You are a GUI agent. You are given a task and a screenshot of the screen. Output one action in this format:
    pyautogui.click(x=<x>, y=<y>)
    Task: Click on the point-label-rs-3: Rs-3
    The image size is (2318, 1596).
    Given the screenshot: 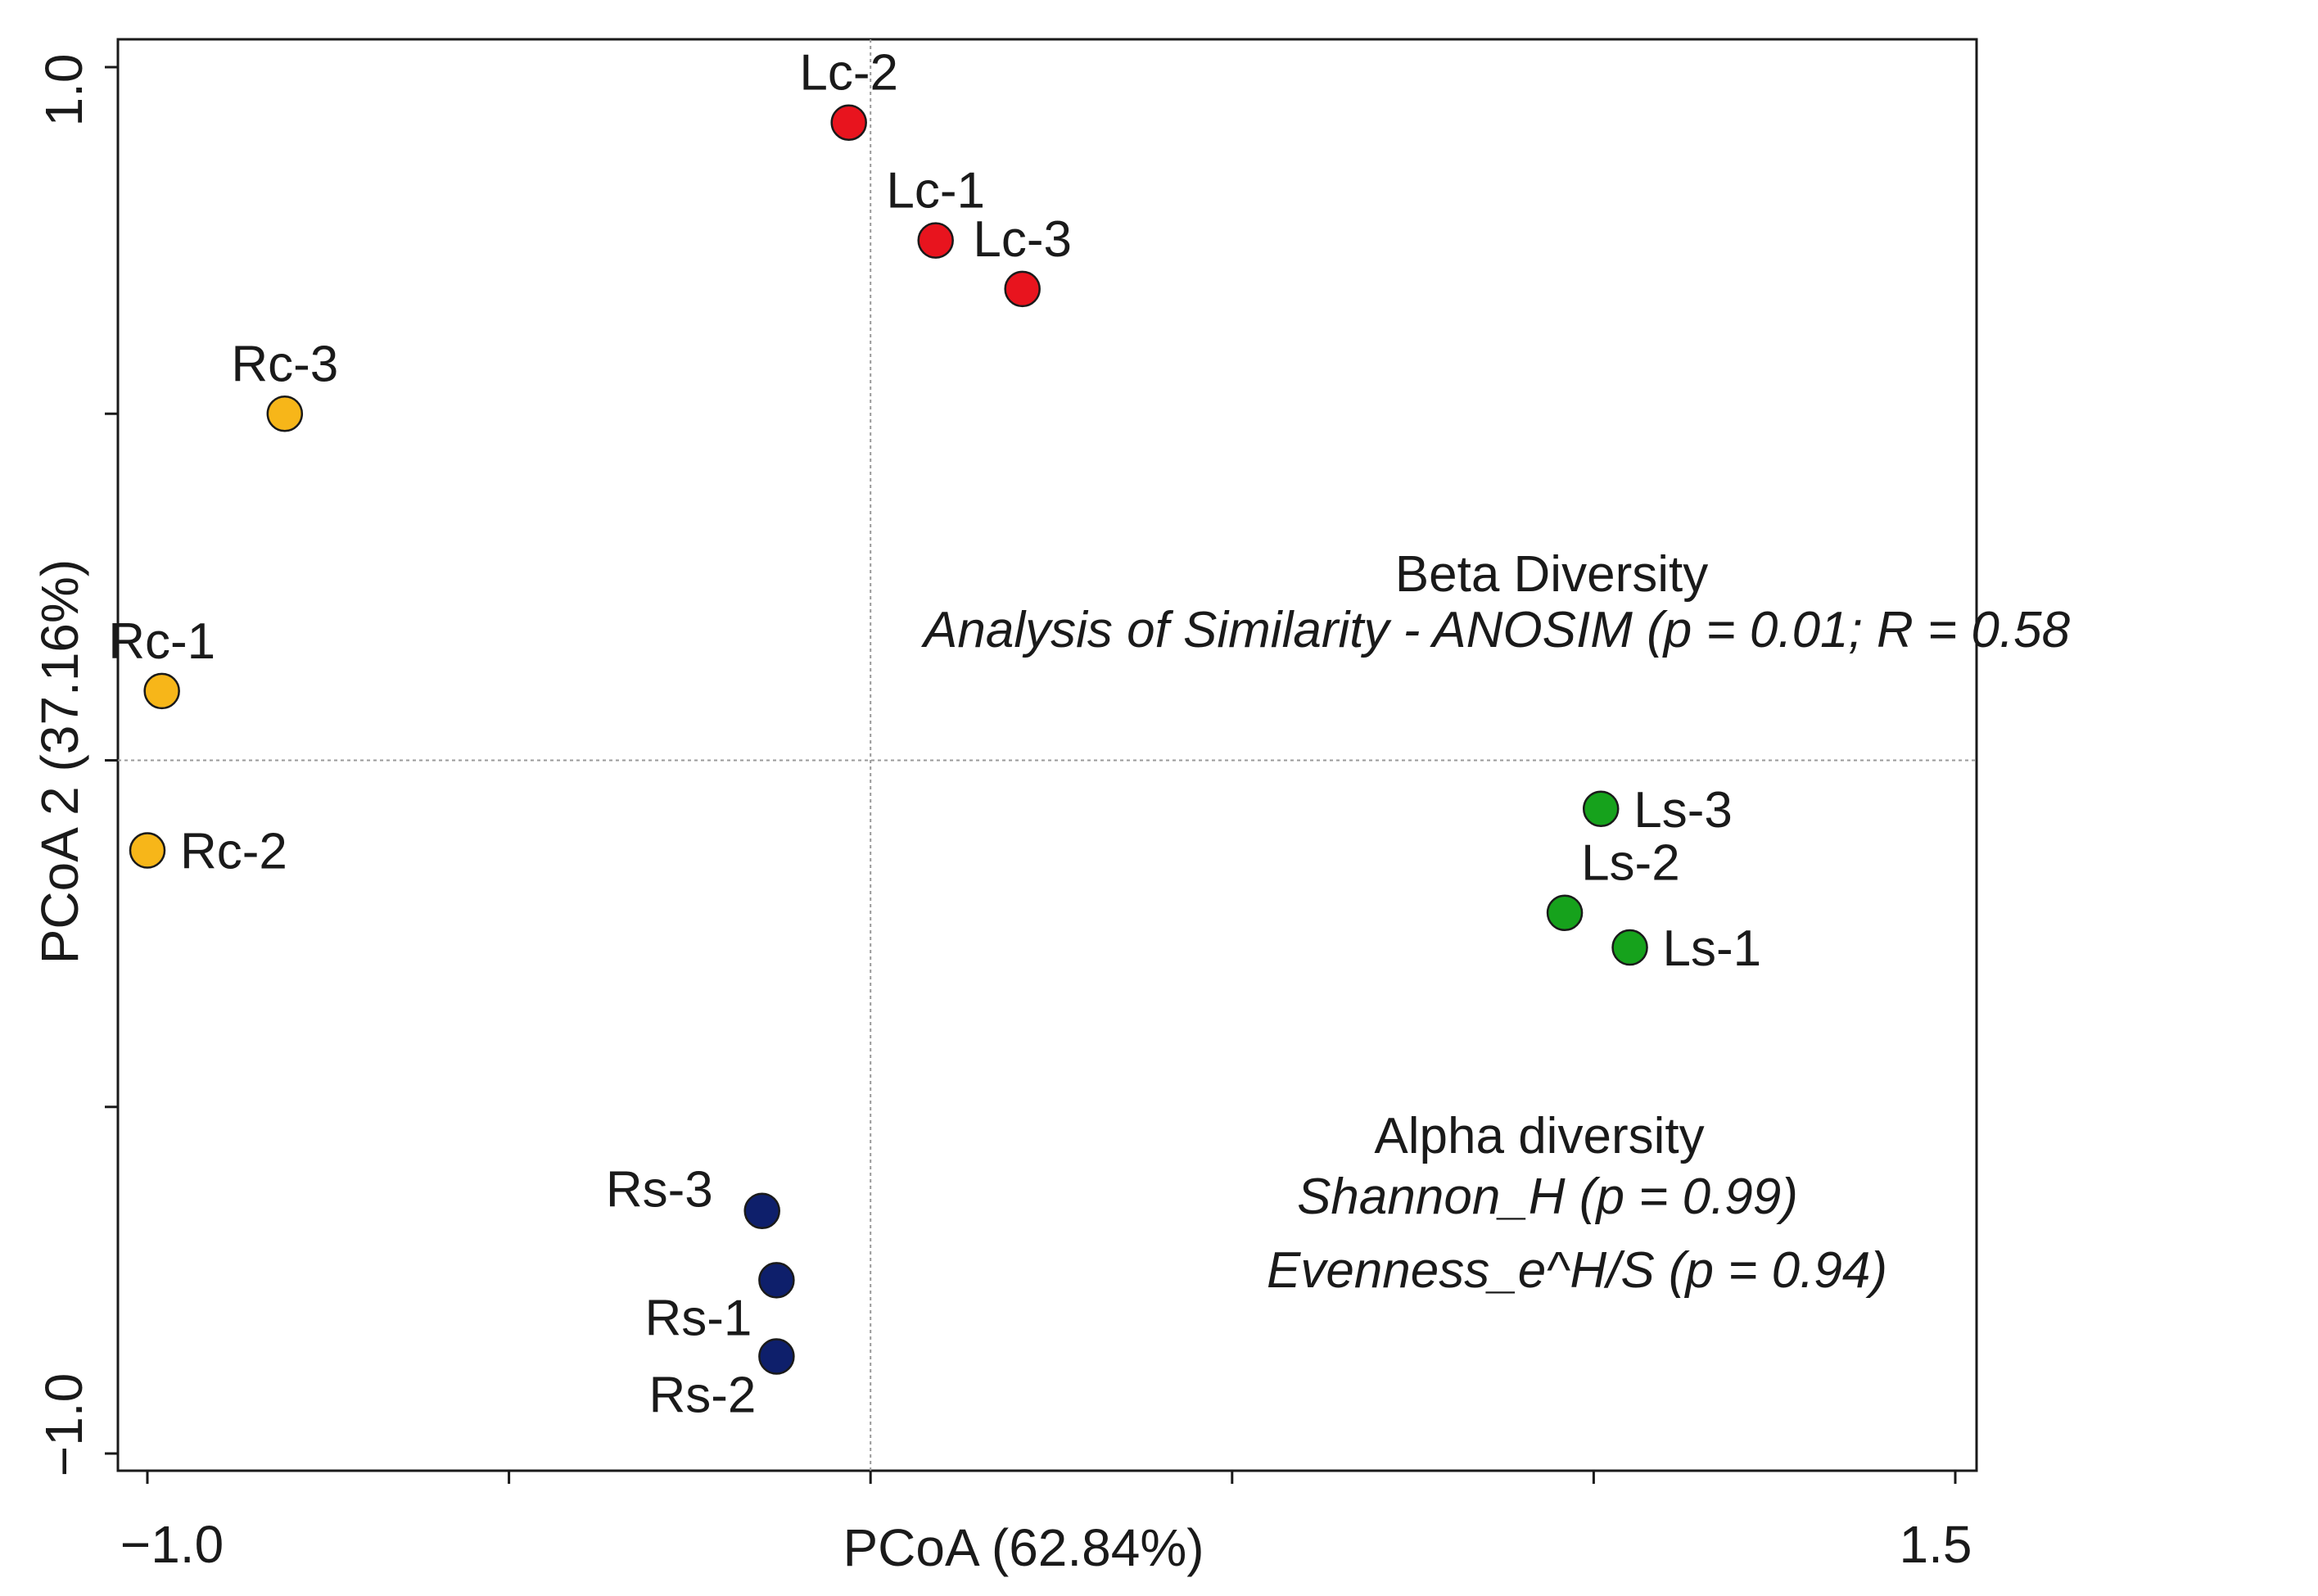 What is the action you would take?
    pyautogui.click(x=659, y=1190)
    